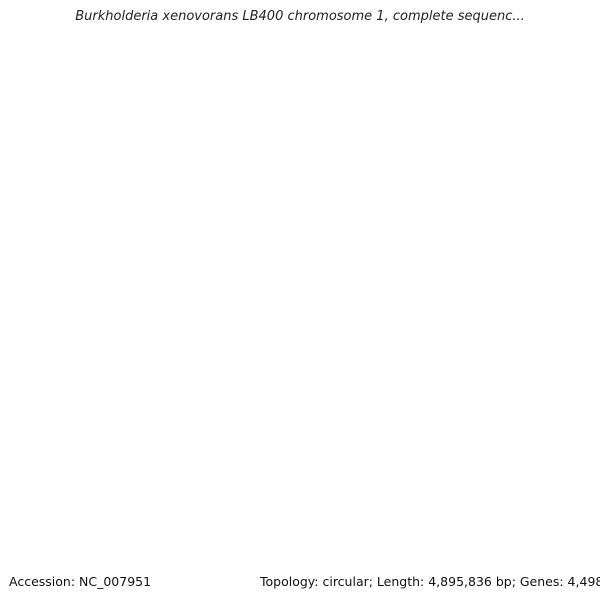 Image resolution: width=600 pixels, height=600 pixels. Describe the element at coordinates (80, 581) in the screenshot. I see `accession-text: Accession: NC_007951` at that location.